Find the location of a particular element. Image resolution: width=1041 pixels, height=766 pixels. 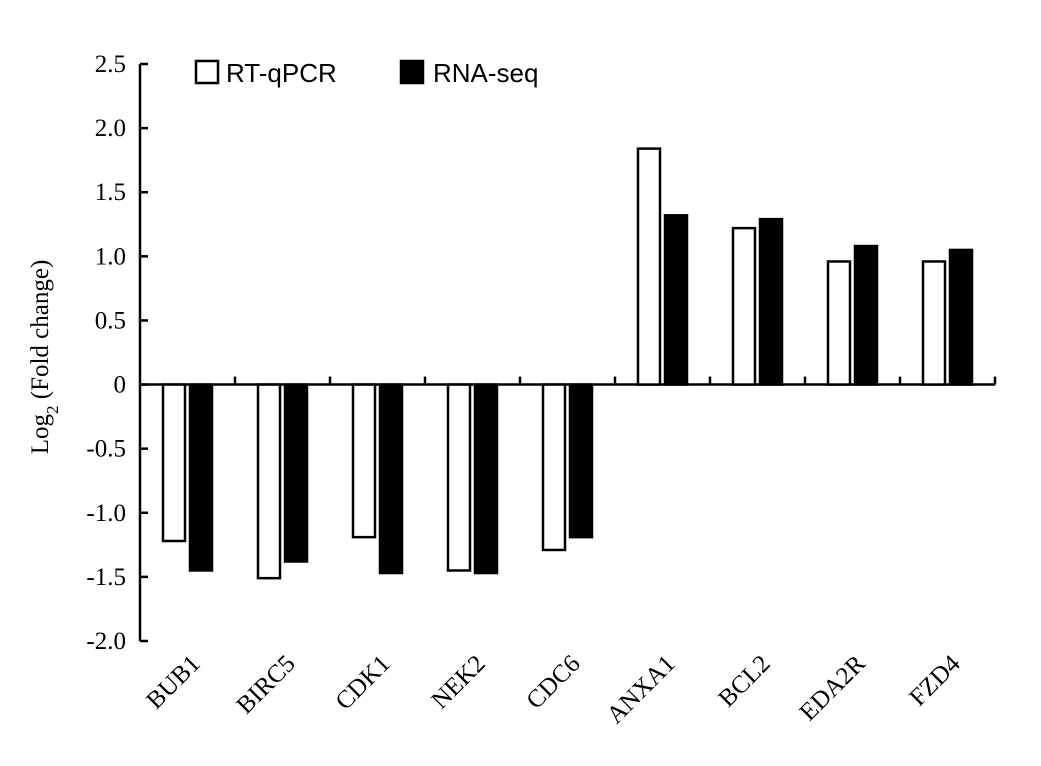

bar-rt-qpcr-nek2 is located at coordinates (459, 477).